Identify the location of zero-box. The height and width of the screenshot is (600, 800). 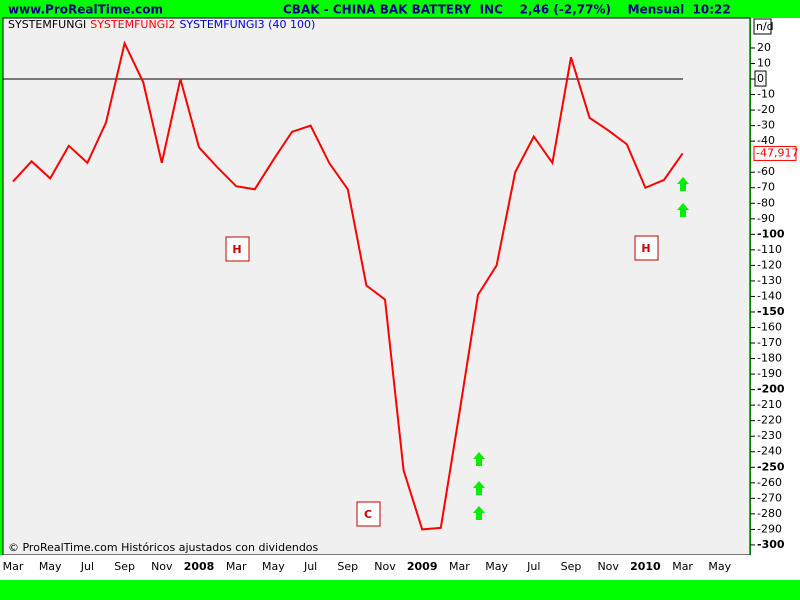
(760, 78).